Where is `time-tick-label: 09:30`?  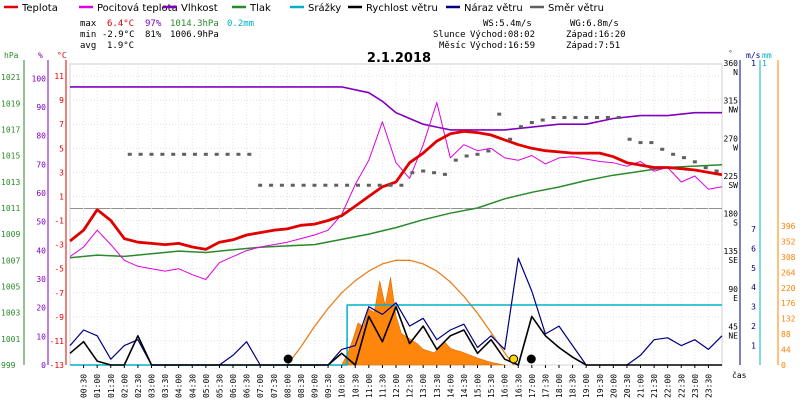
time-tick-label: 09:30 is located at coordinates (328, 386).